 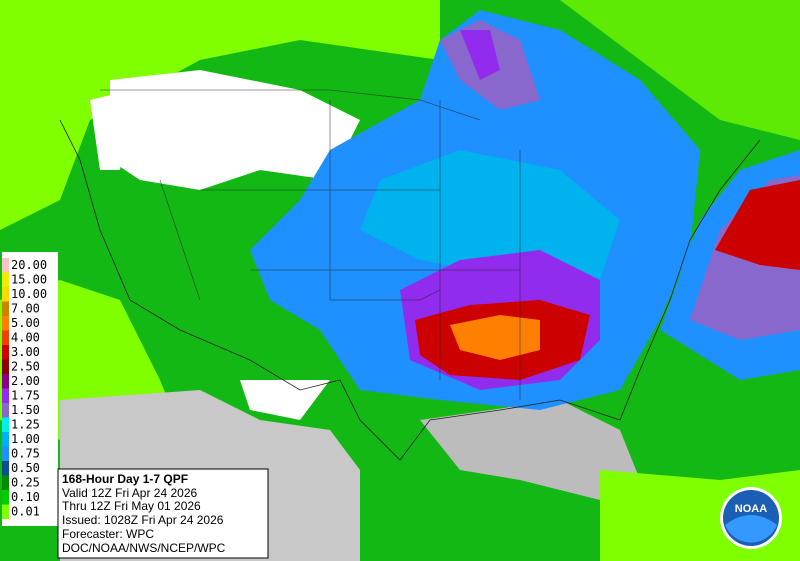 I want to click on info-background, so click(x=163, y=513).